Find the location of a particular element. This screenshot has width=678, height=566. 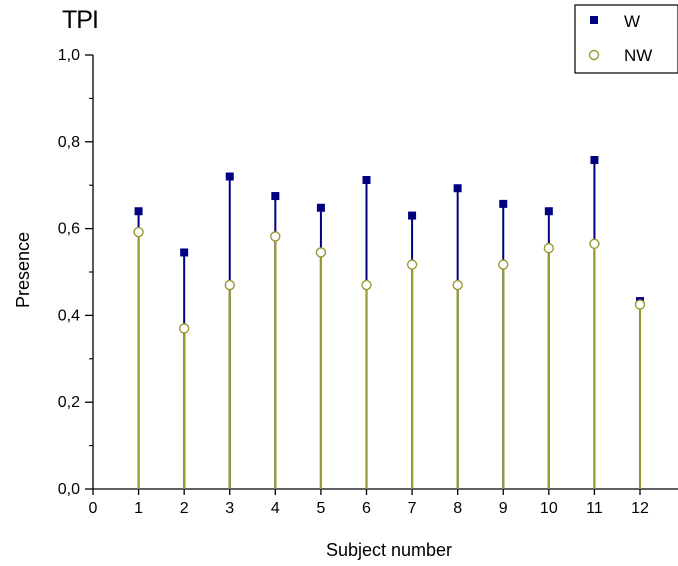

x-tick-label: 8 is located at coordinates (457, 508).